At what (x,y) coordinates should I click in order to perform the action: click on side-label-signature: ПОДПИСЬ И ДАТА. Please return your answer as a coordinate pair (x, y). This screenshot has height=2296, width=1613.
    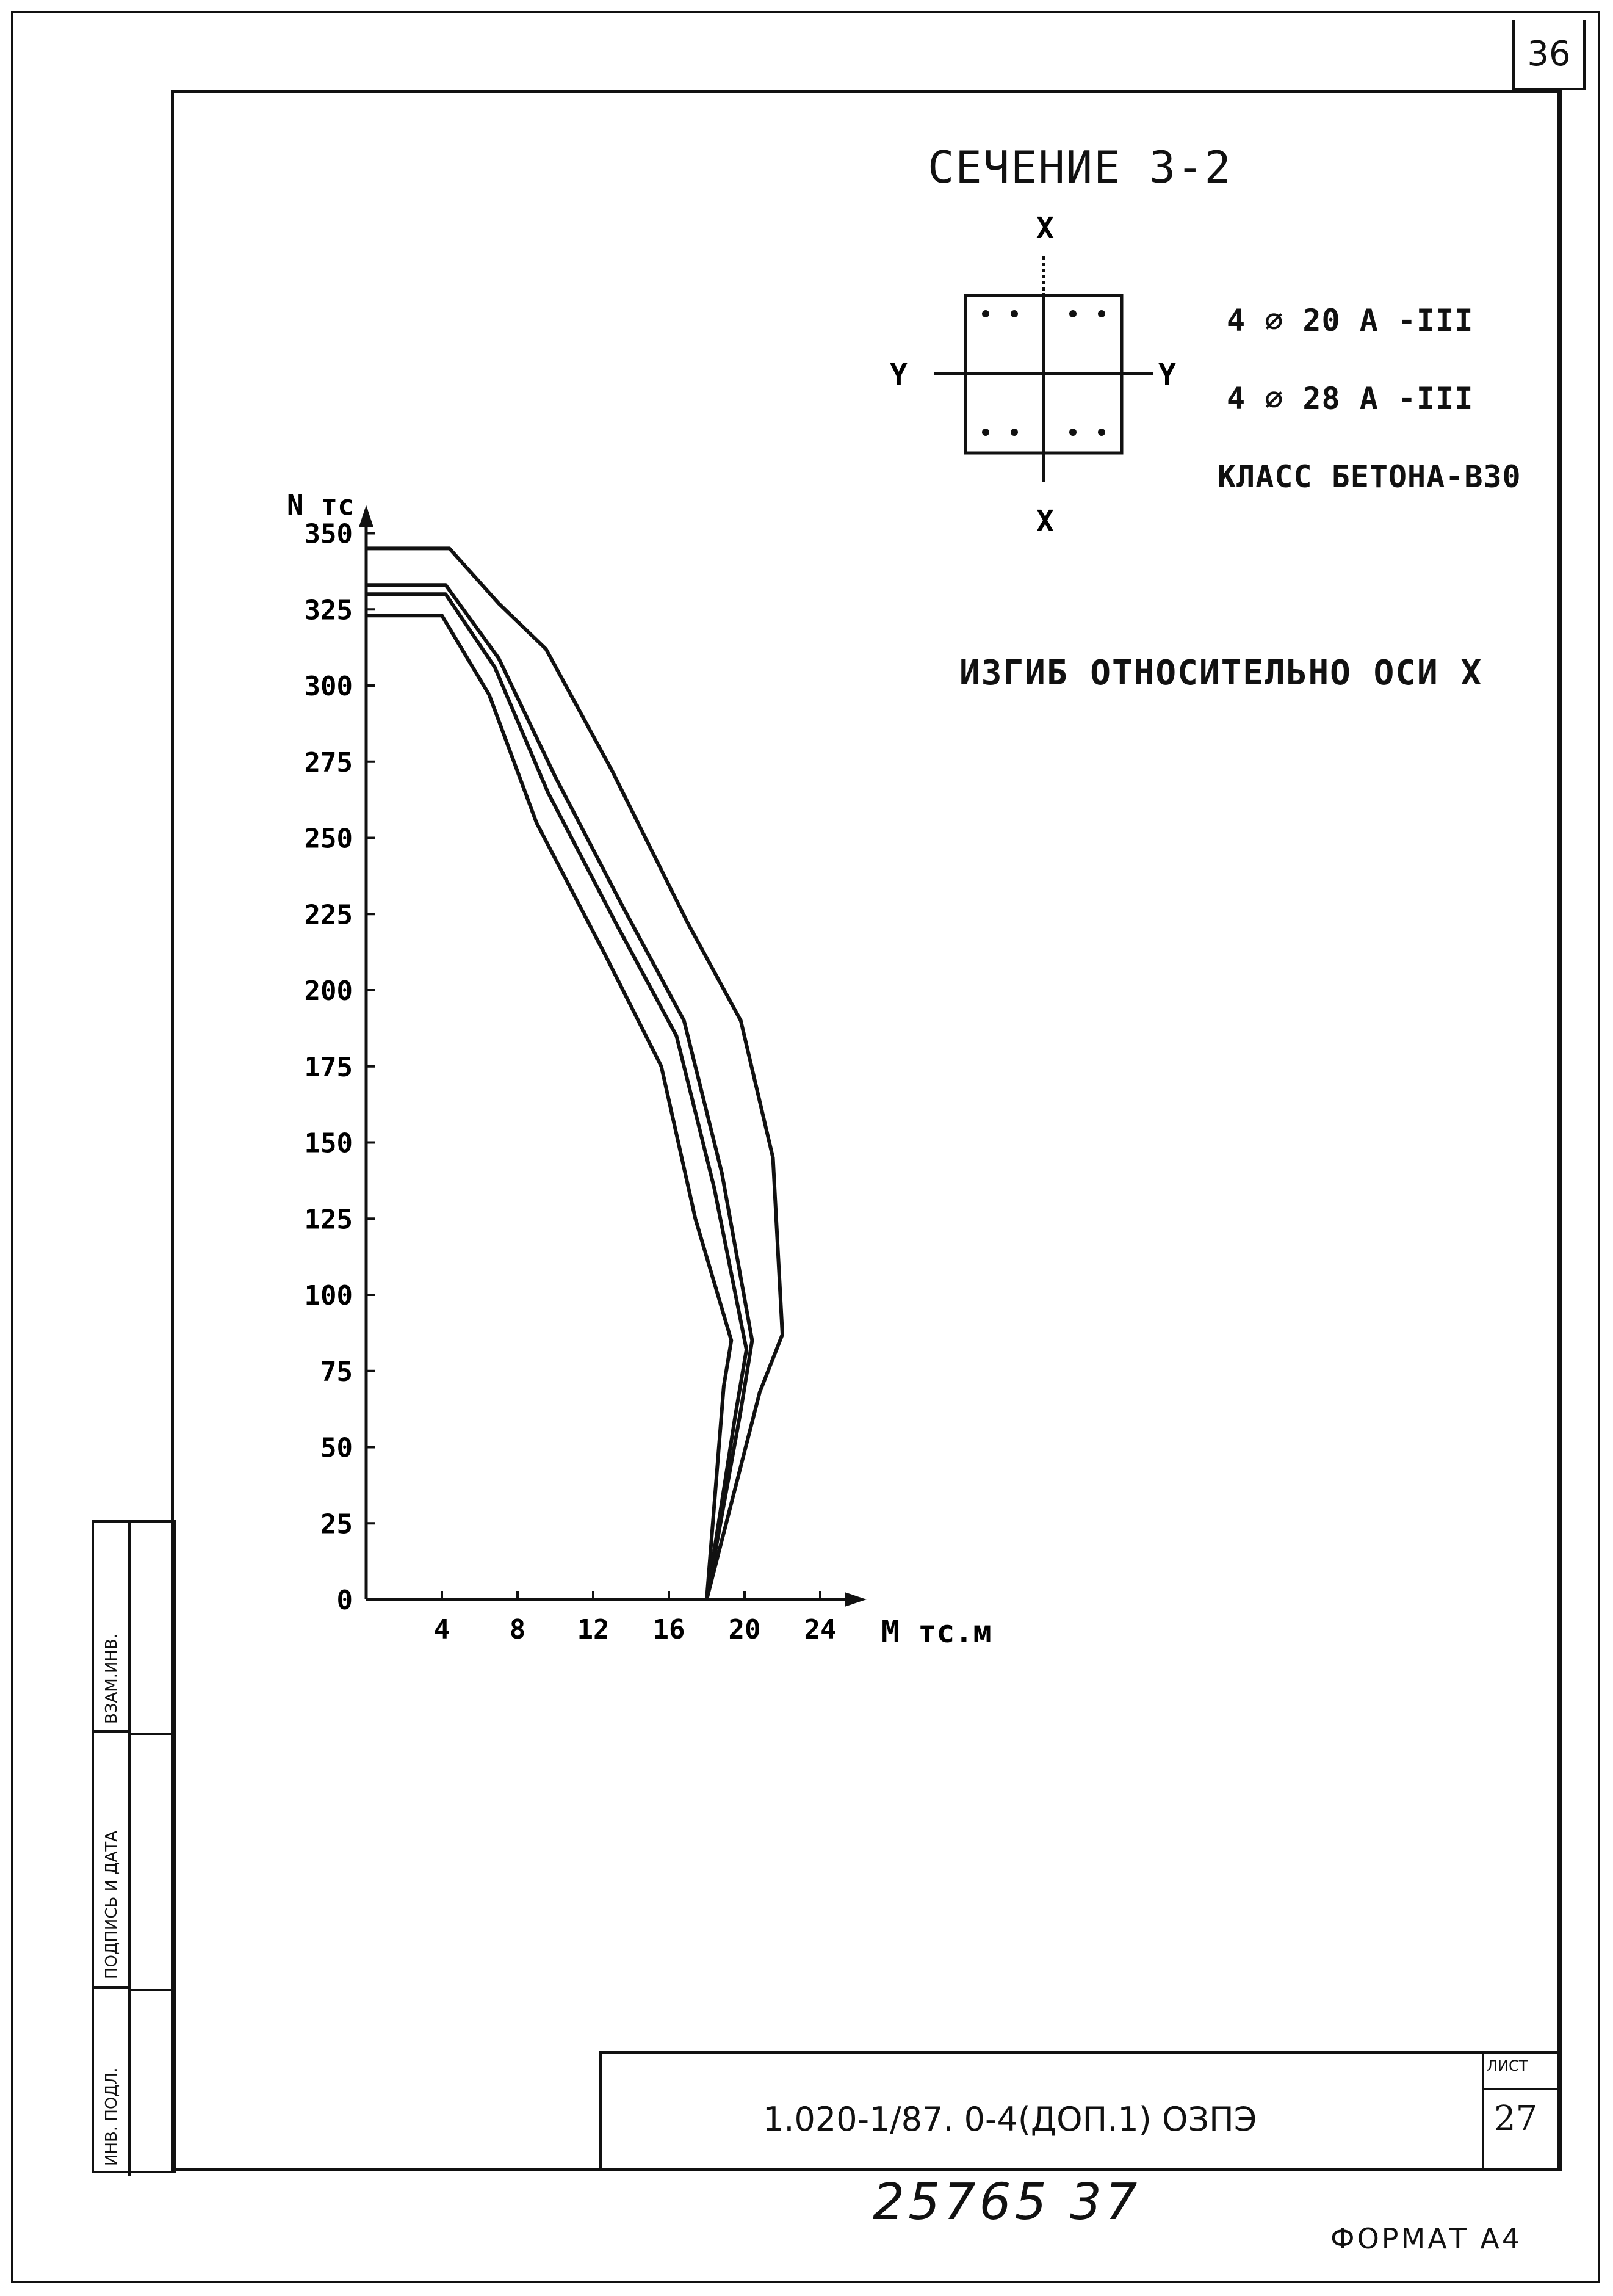
    Looking at the image, I should click on (112, 1904).